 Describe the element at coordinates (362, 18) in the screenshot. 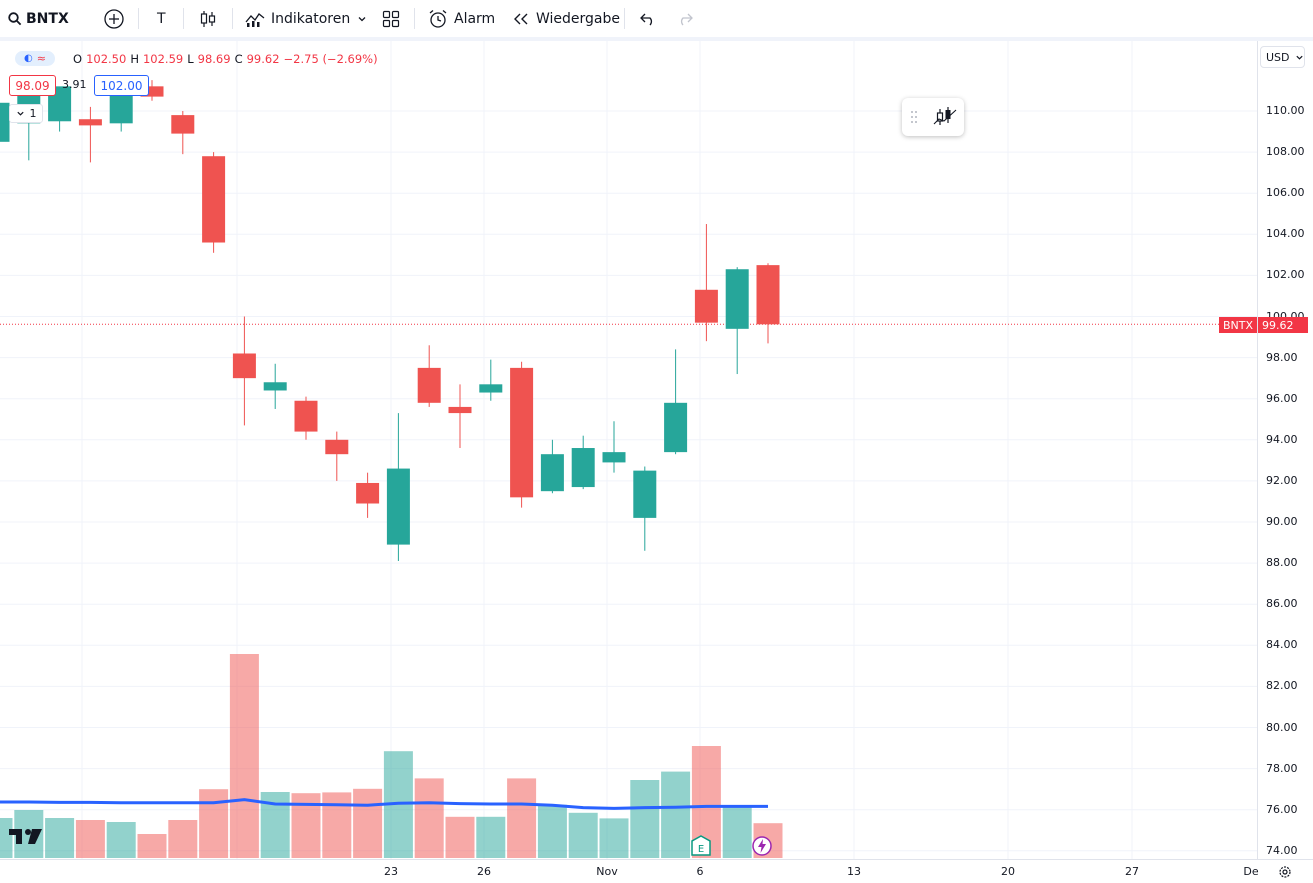

I see `indicators-dropdown` at that location.